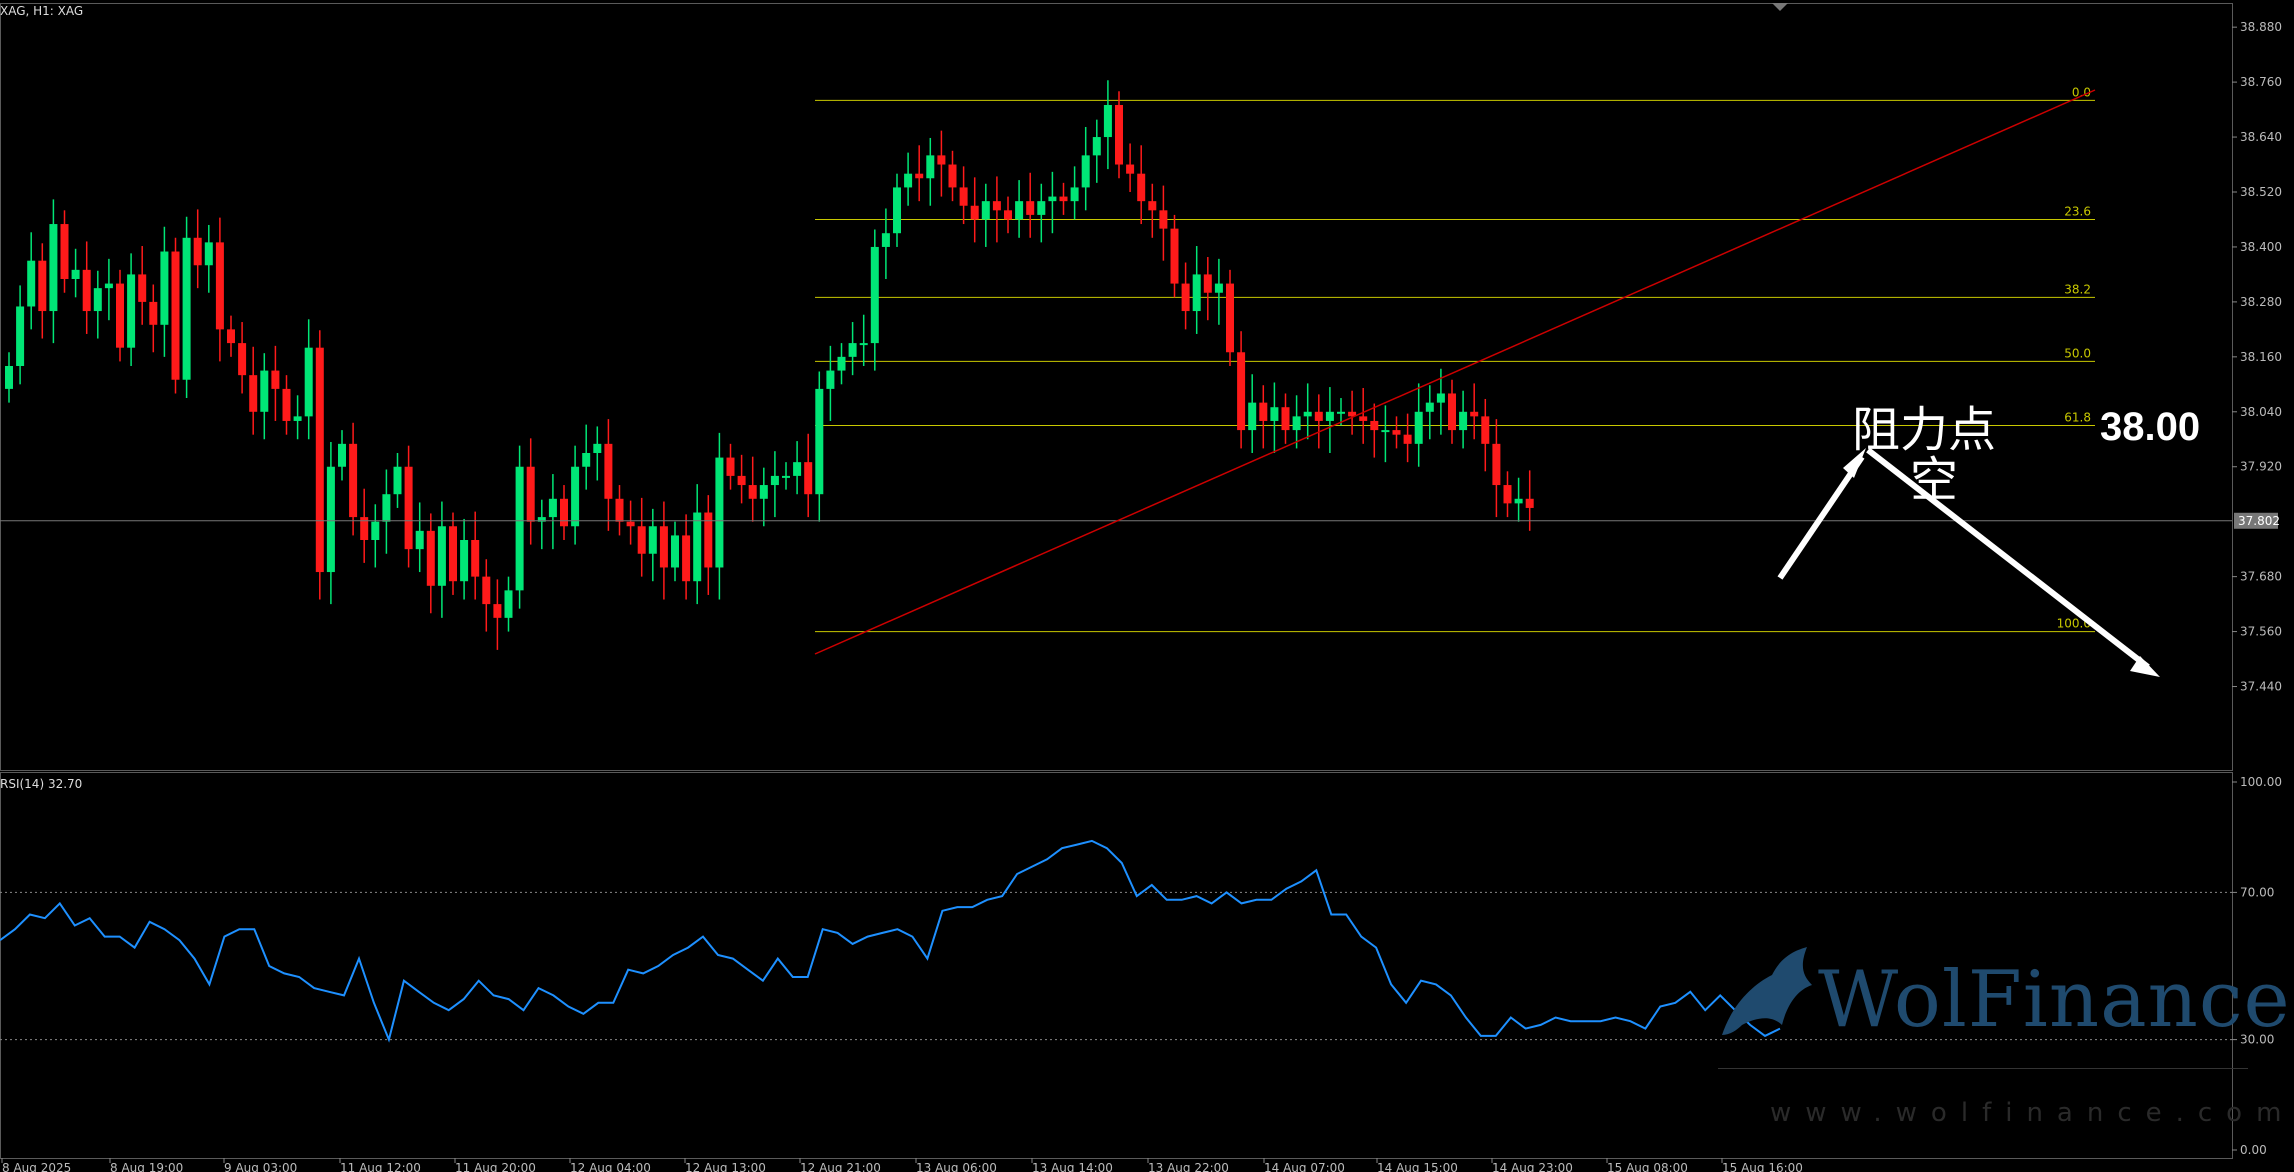 Image resolution: width=2294 pixels, height=1172 pixels. What do you see at coordinates (2081, 92) in the screenshot?
I see `fib-level-label: 0.0` at bounding box center [2081, 92].